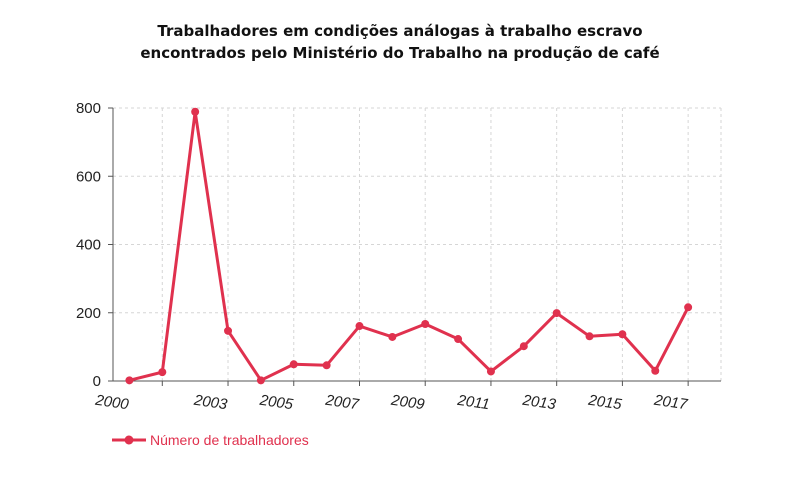 This screenshot has width=800, height=500. Describe the element at coordinates (88, 313) in the screenshot. I see `y-tick-label: 200` at that location.